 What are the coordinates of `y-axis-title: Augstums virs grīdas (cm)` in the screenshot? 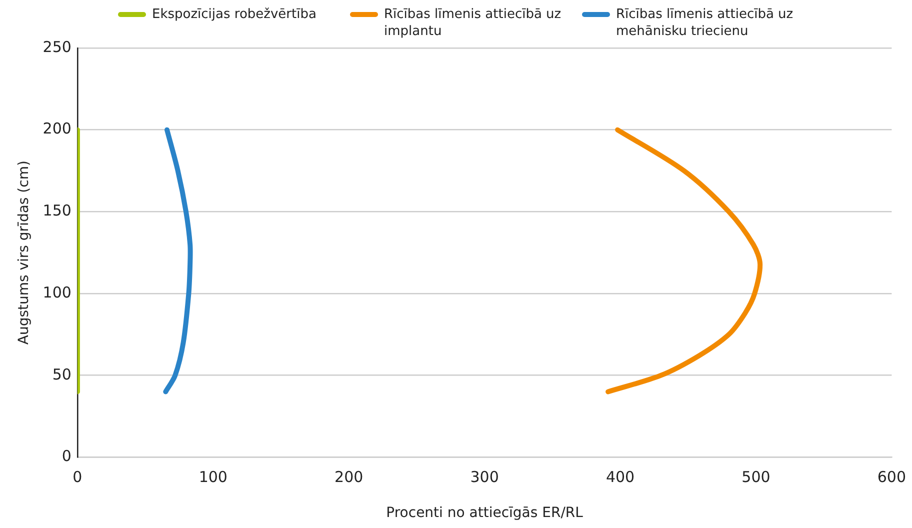 It's located at (24, 252).